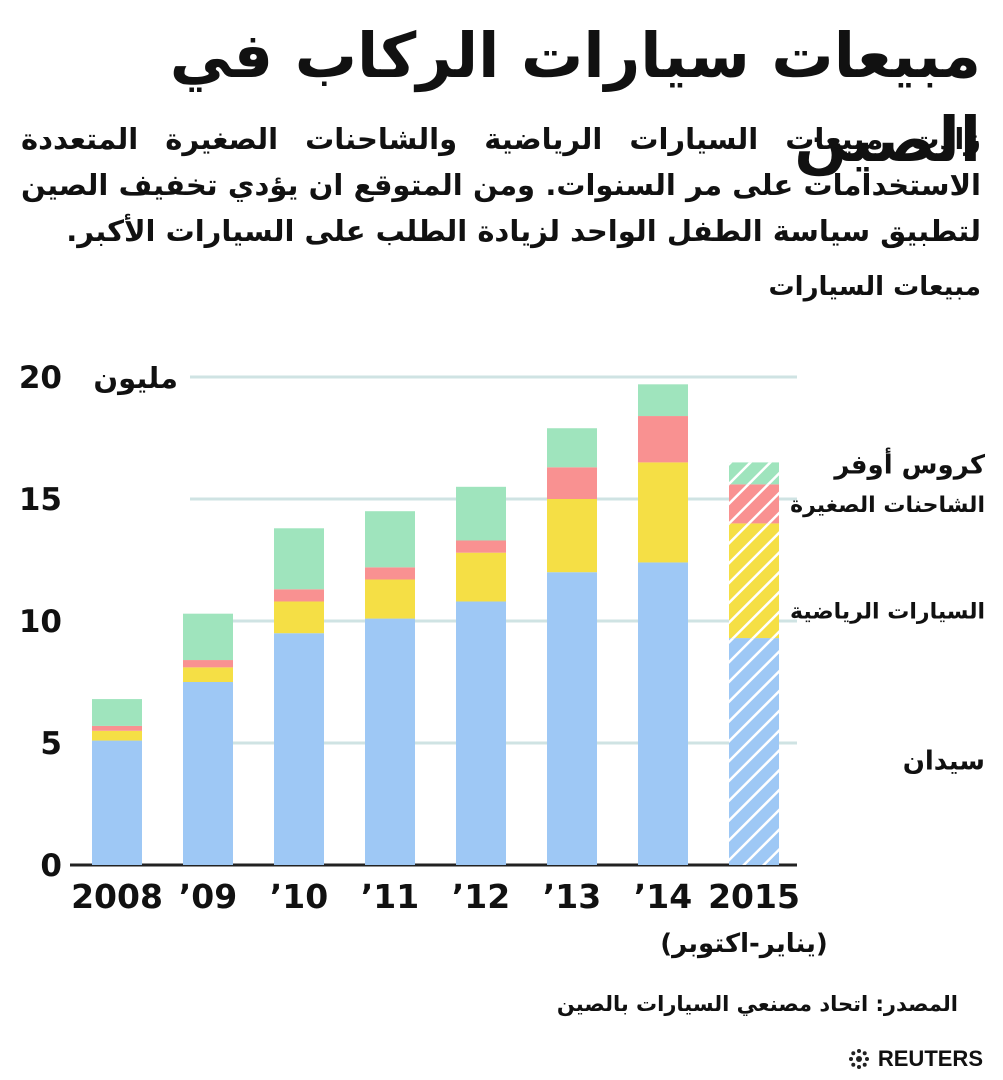 This screenshot has width=1003, height=1080. Describe the element at coordinates (572, 896) in the screenshot. I see `x-tick-label: ’13` at that location.